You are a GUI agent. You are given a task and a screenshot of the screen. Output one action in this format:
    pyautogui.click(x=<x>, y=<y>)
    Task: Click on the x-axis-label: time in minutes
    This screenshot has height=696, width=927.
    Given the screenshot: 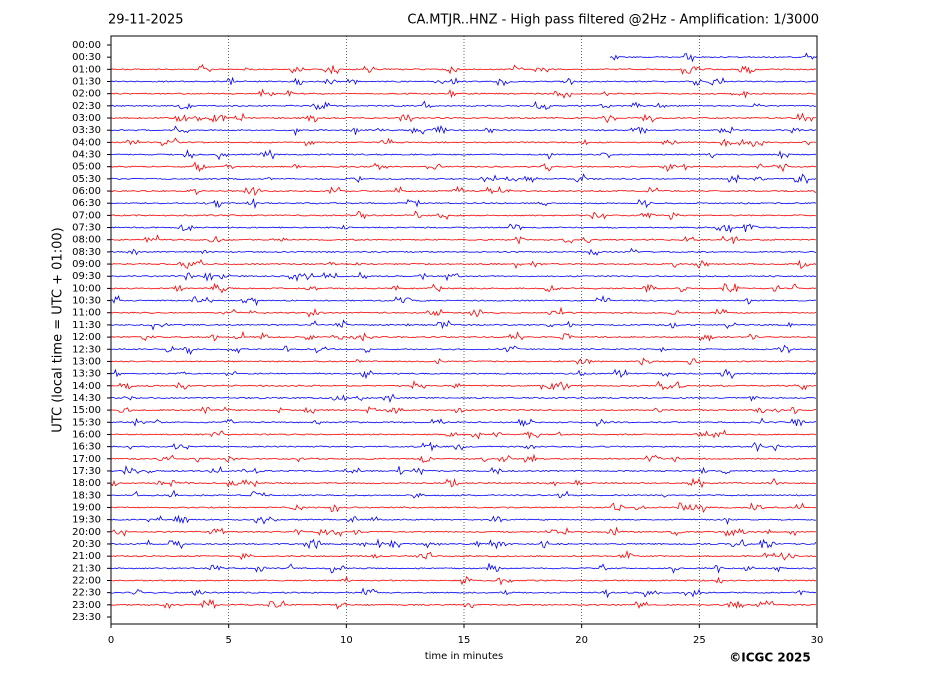 What is the action you would take?
    pyautogui.click(x=464, y=656)
    